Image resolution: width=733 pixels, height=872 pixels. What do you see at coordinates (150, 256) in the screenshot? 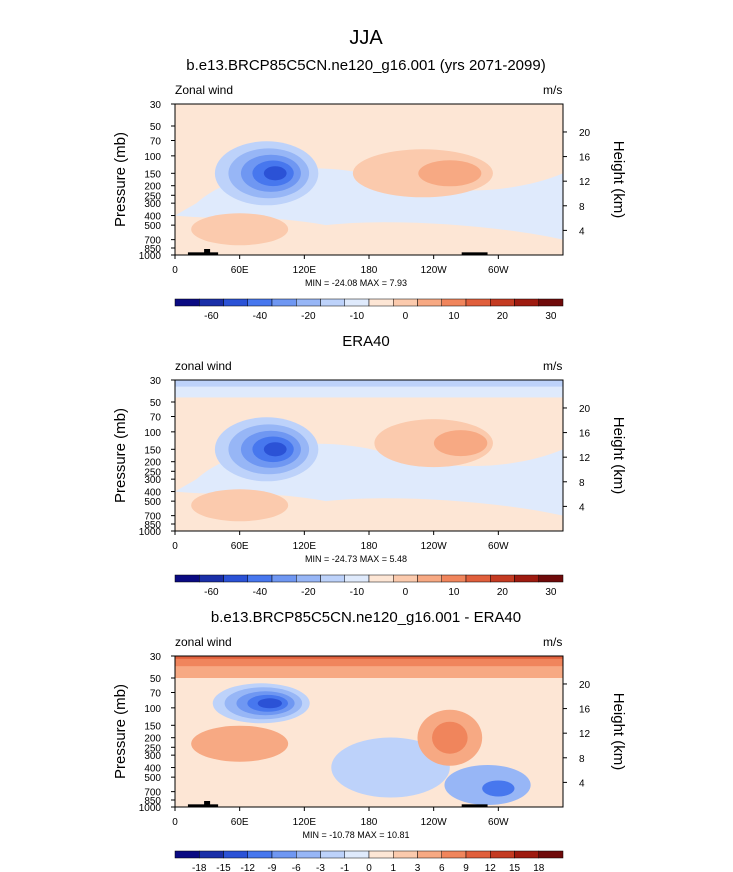
I see `y-tick-label: 1000` at bounding box center [150, 256].